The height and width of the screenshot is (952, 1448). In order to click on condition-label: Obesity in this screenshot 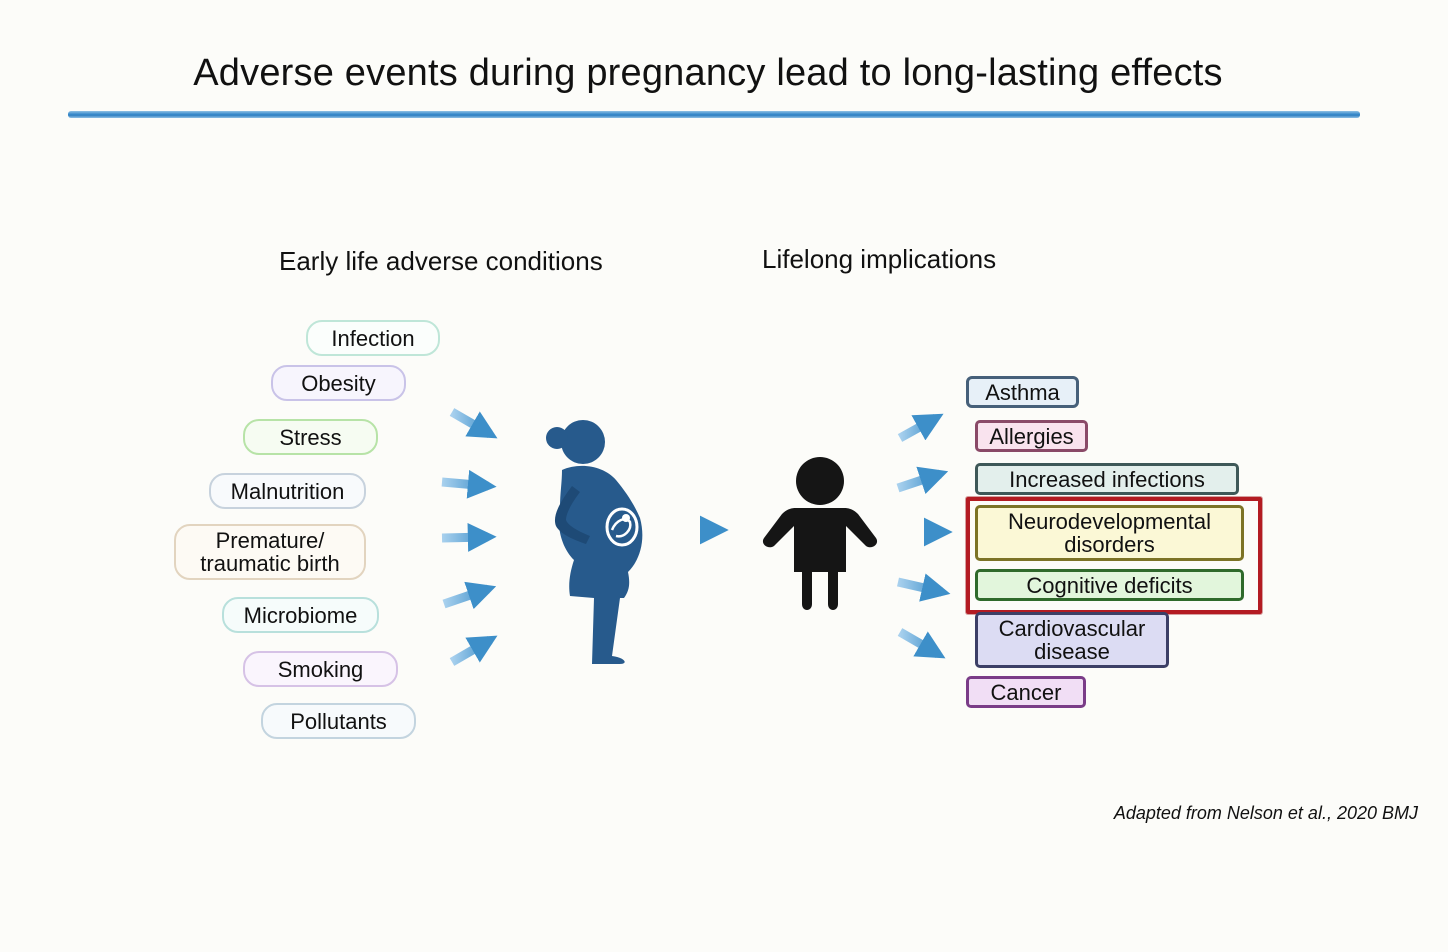, I will do `click(338, 383)`.